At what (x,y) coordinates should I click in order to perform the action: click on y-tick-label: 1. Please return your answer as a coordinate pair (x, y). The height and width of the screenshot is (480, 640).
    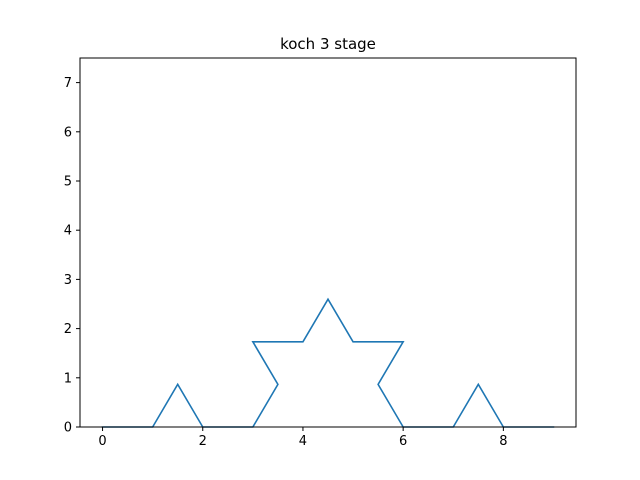
    Looking at the image, I should click on (68, 378).